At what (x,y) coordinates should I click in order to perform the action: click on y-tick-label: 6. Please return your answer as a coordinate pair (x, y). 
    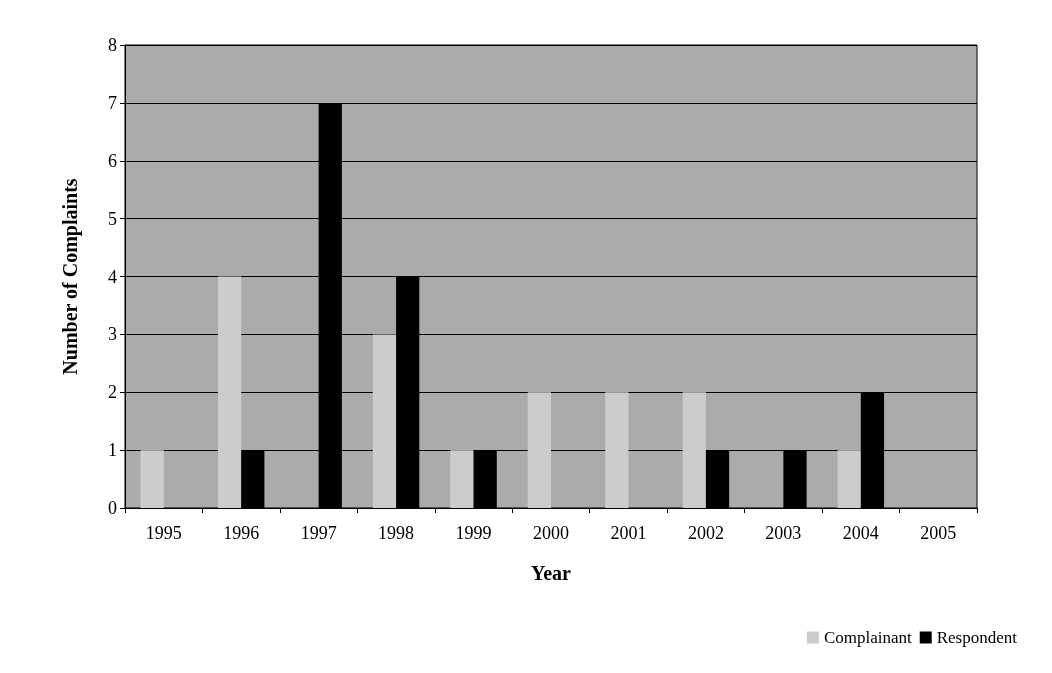
    Looking at the image, I should click on (112, 160).